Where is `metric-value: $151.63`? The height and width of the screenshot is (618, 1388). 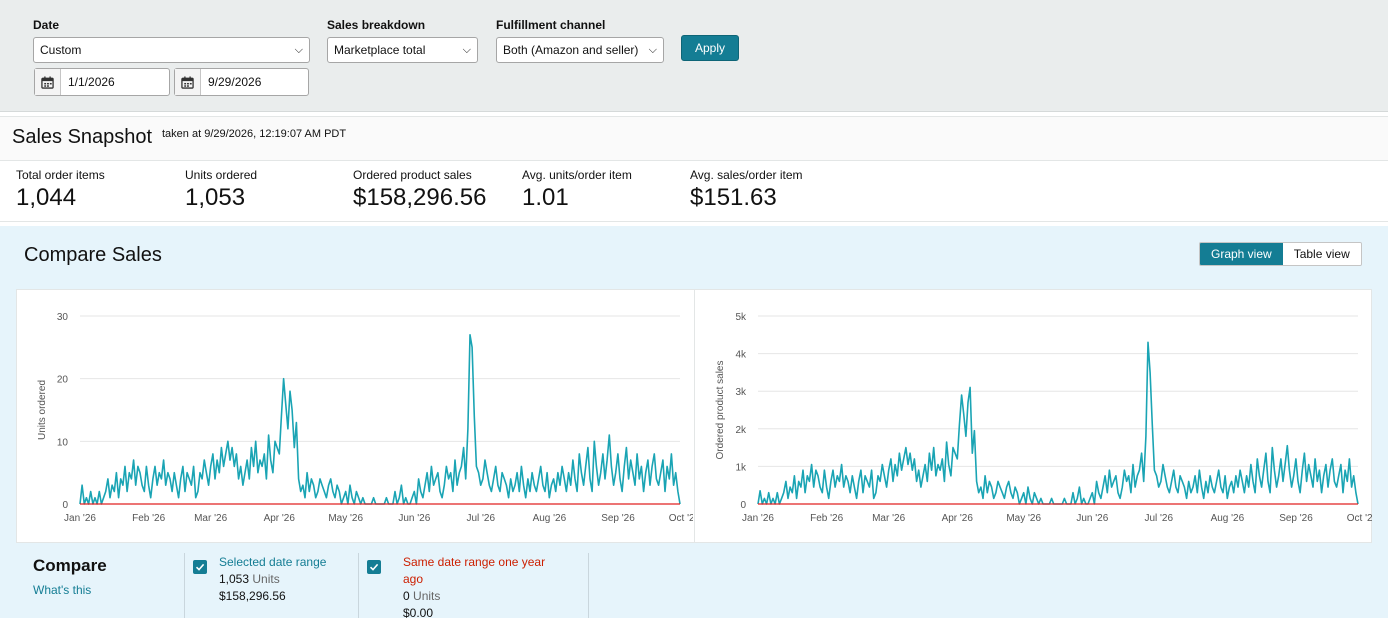
metric-value: $151.63 is located at coordinates (733, 197).